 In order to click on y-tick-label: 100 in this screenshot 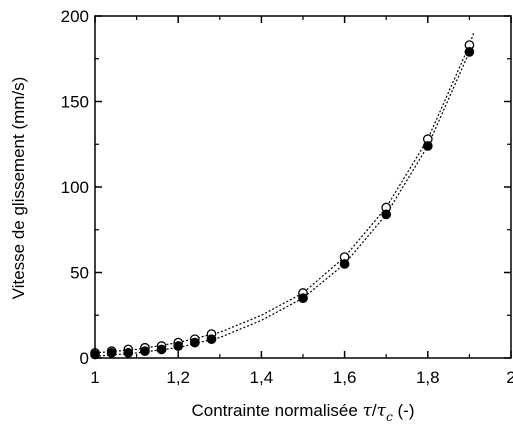, I will do `click(75, 187)`.